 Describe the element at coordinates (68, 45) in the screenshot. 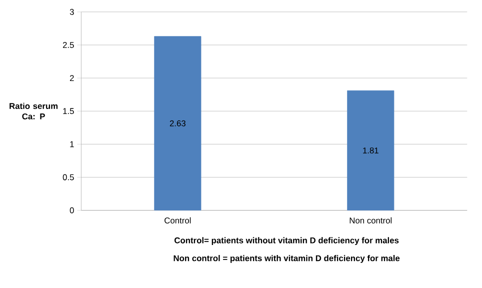

I see `y-tick-label: 2.5` at that location.